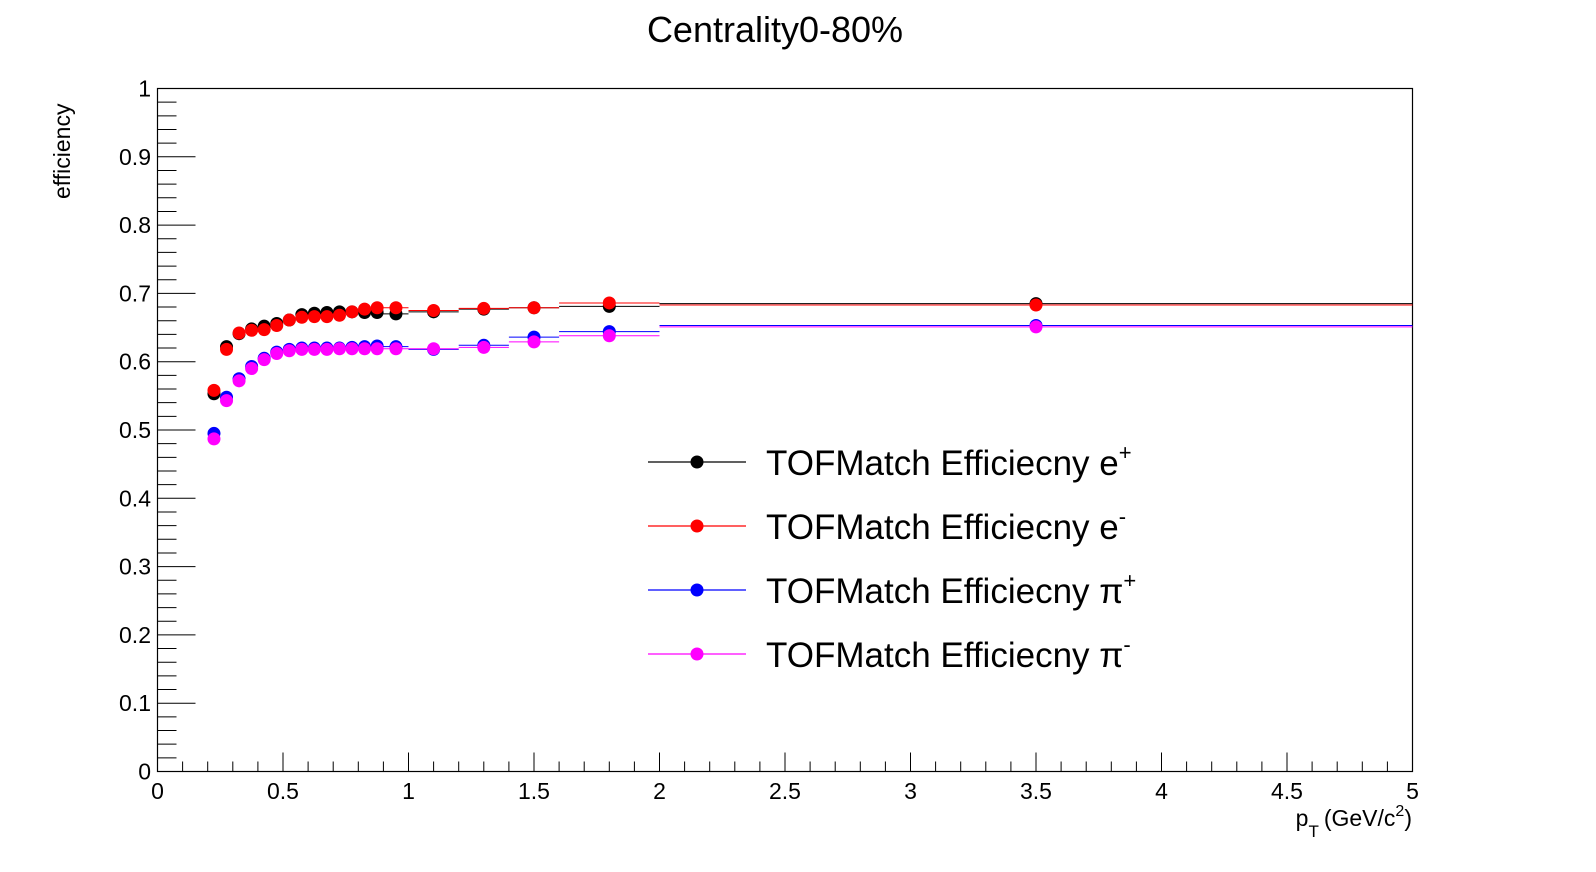 This screenshot has width=1596, height=872. I want to click on legend-label: TOFMatch Efficiecny e+, so click(949, 461).